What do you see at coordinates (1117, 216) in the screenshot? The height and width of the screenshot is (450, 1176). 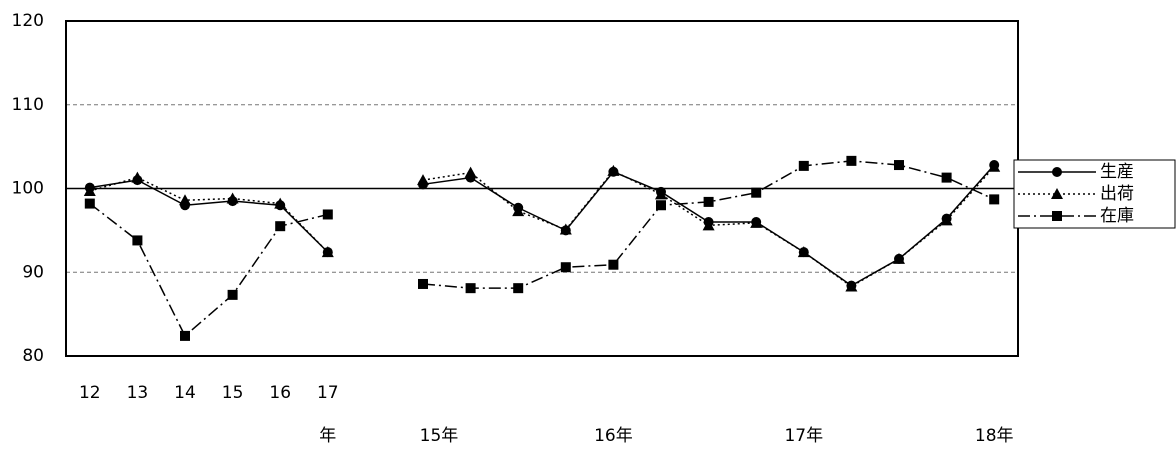 I see `legend-label: 在庫` at bounding box center [1117, 216].